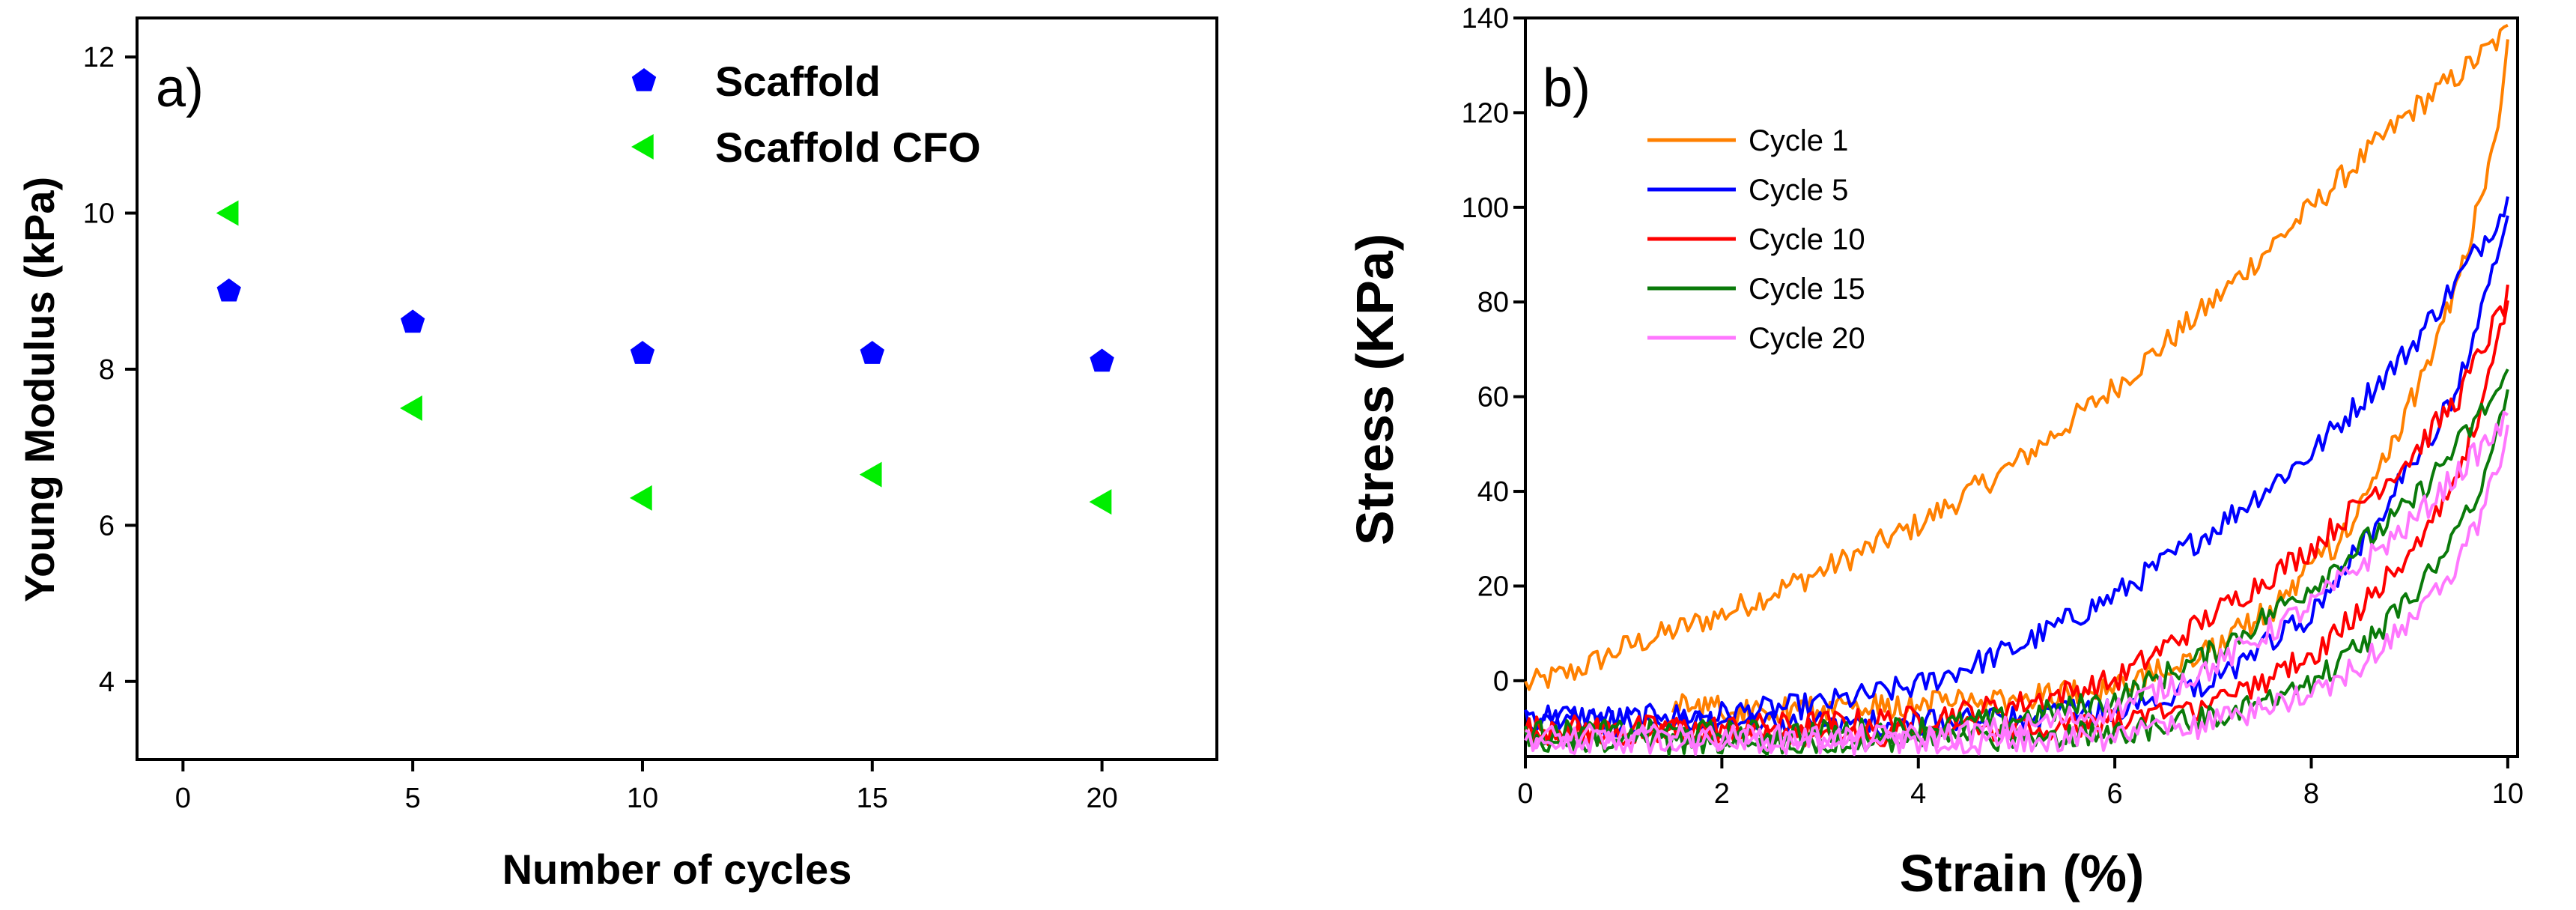 This screenshot has width=2576, height=910. Describe the element at coordinates (107, 370) in the screenshot. I see `y-tick-label: 8` at that location.